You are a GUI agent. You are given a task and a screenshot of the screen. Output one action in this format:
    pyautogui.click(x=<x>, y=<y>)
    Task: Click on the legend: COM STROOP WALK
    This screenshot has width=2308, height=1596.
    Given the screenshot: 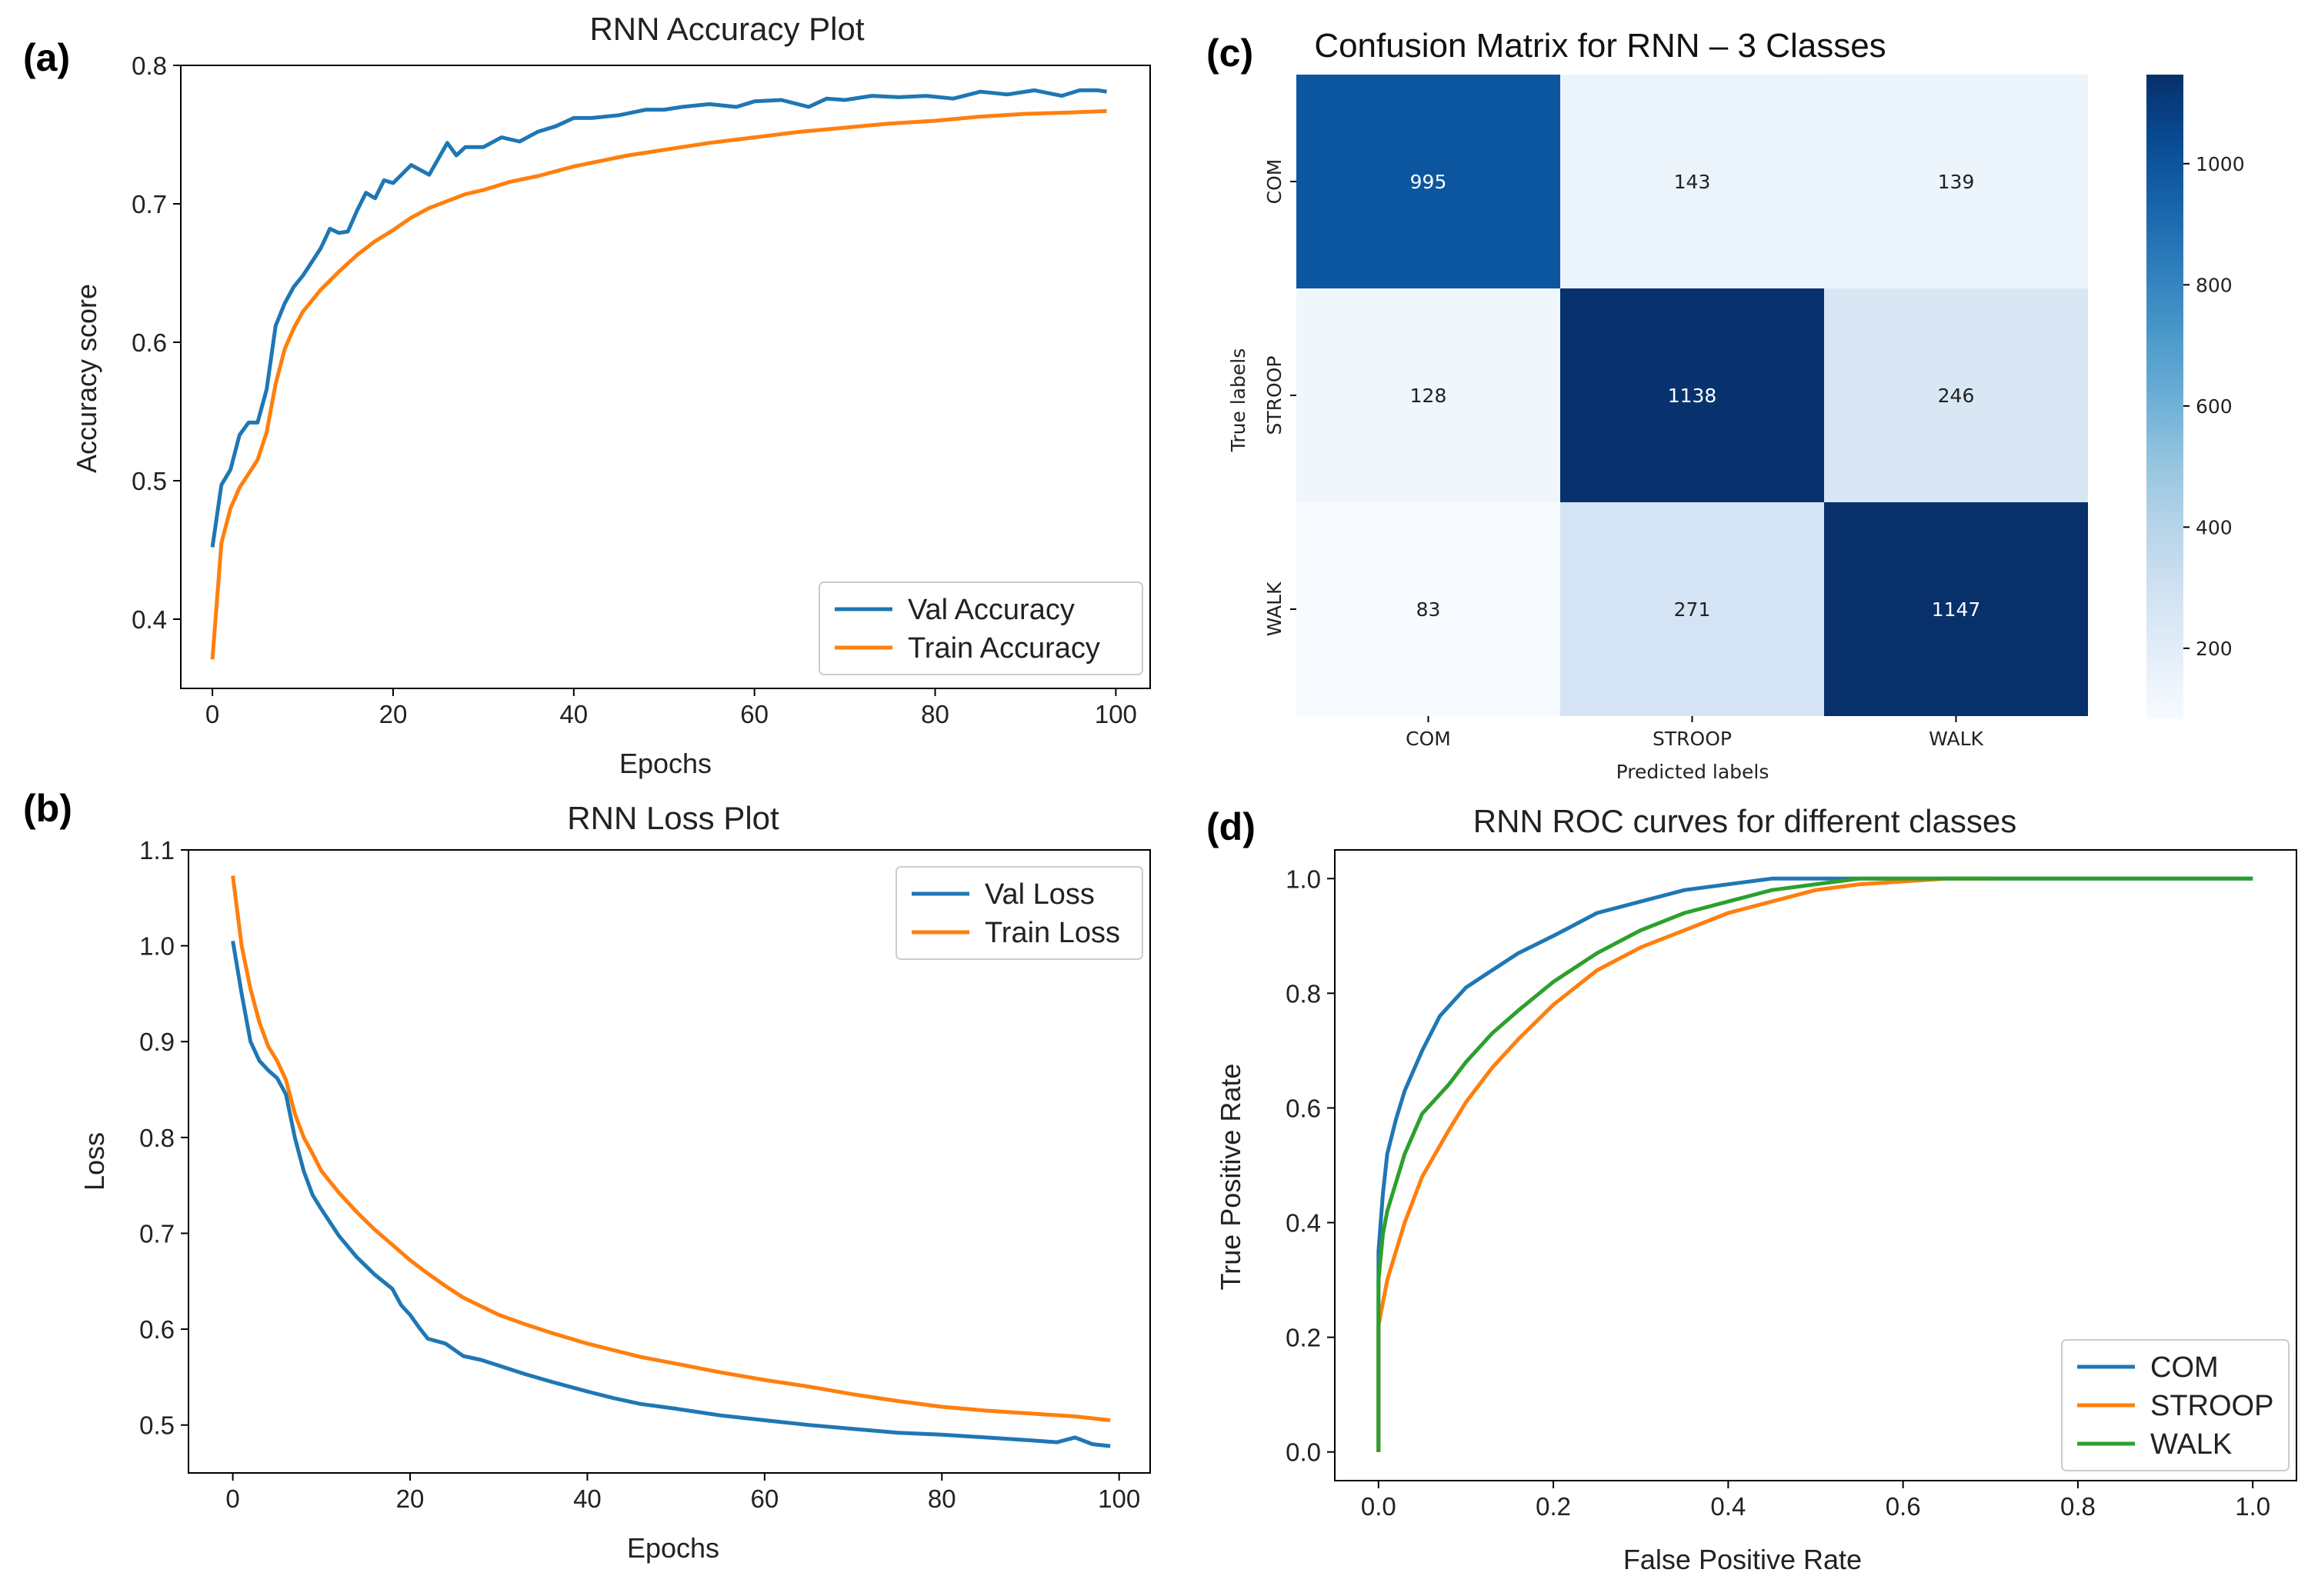 What is the action you would take?
    pyautogui.click(x=2175, y=1405)
    